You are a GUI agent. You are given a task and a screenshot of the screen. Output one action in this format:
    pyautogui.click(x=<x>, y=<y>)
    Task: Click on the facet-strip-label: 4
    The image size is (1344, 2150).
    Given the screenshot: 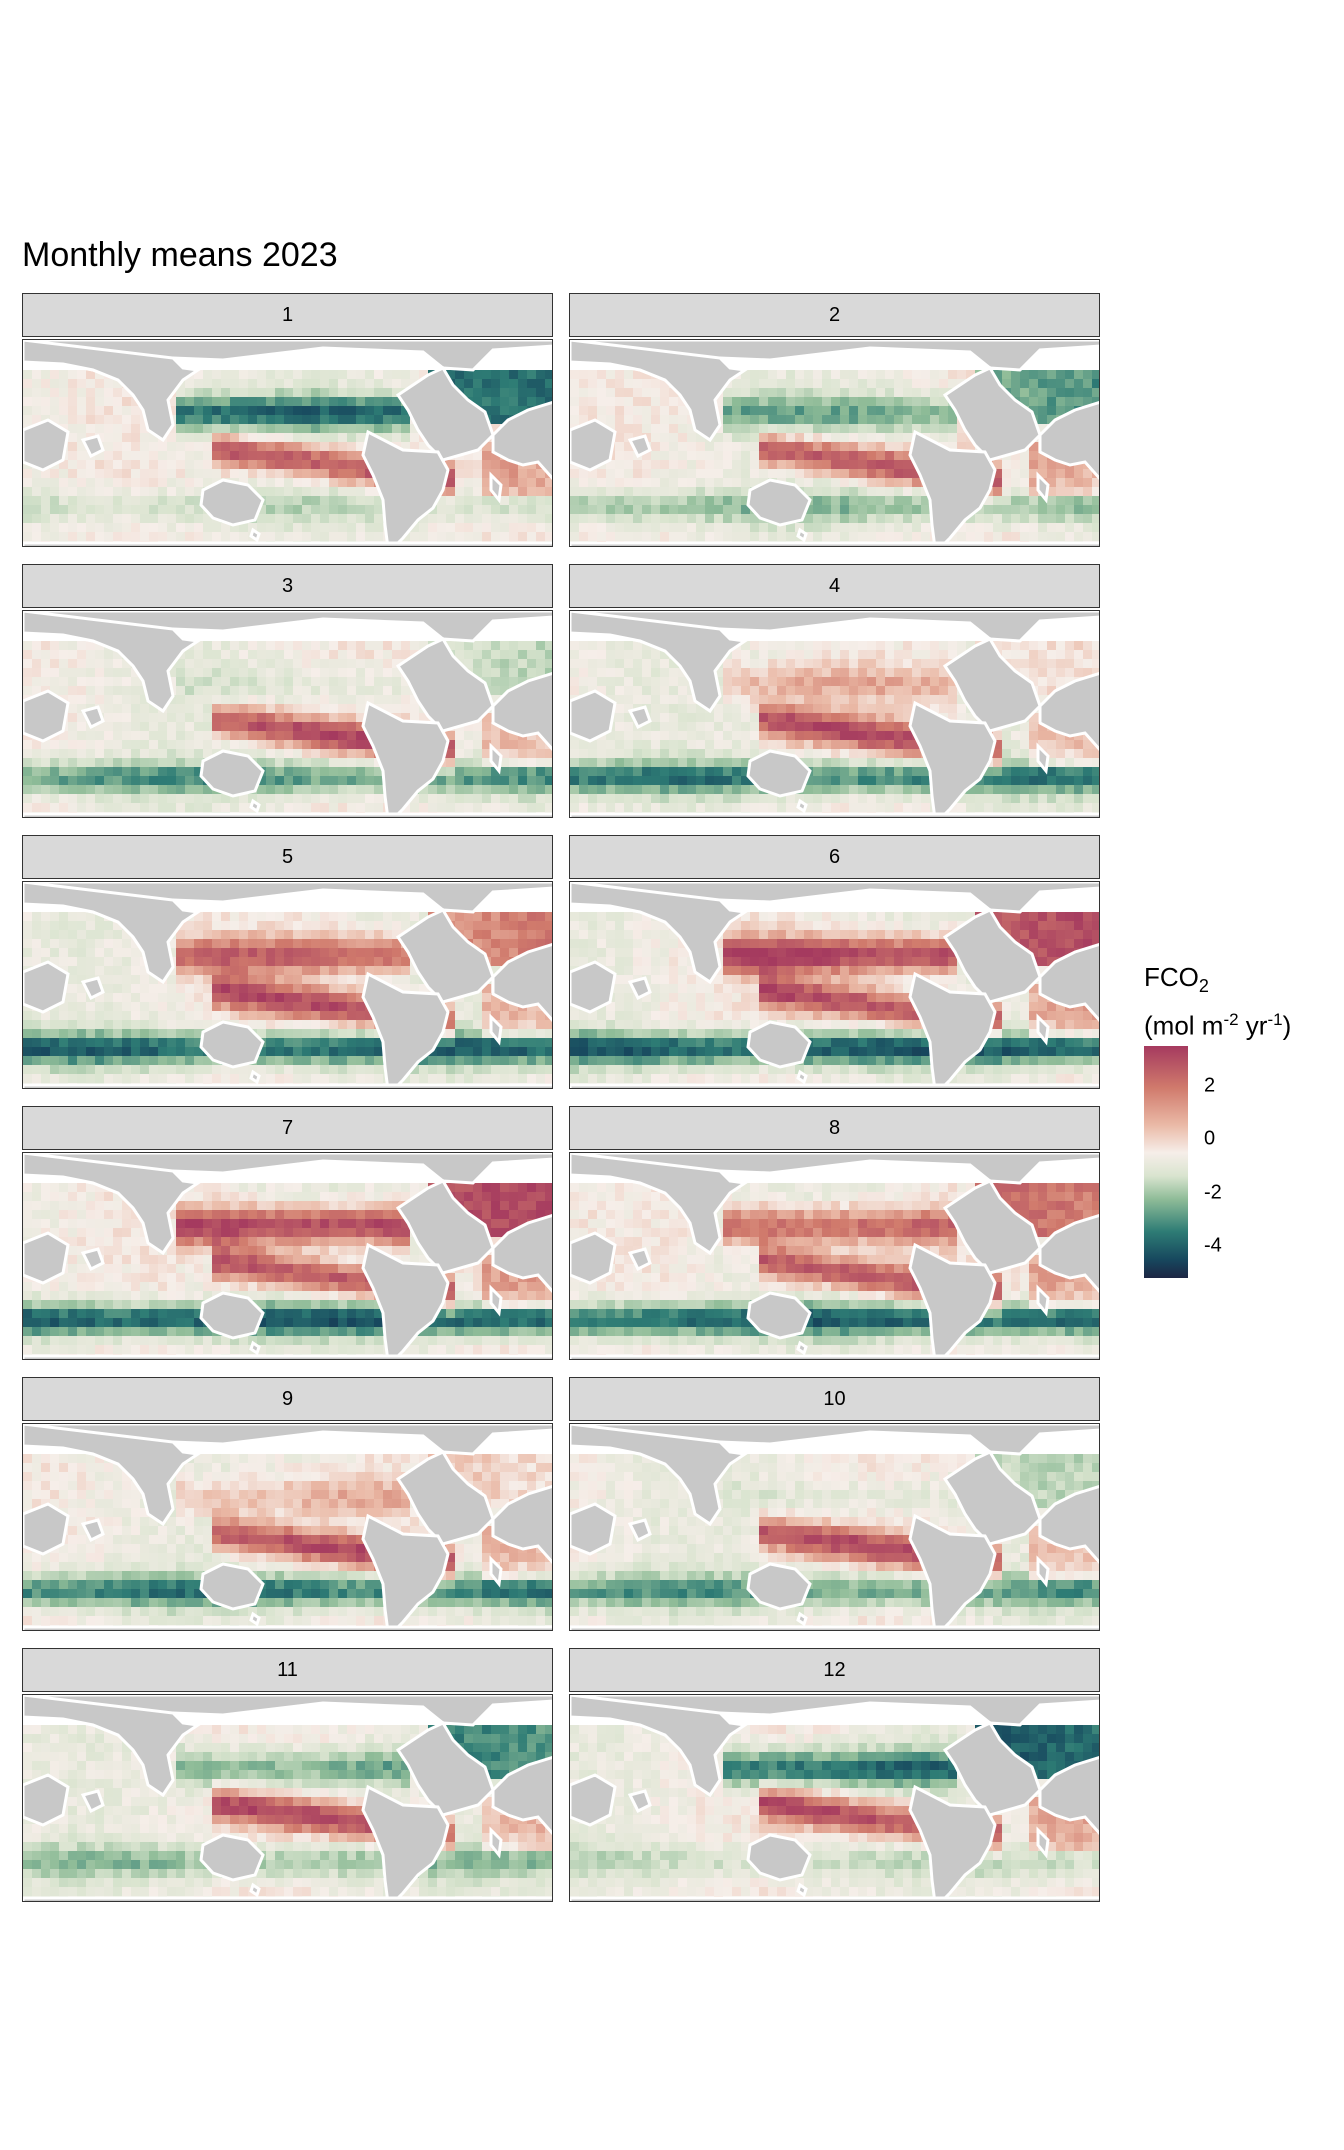 What is the action you would take?
    pyautogui.click(x=834, y=586)
    